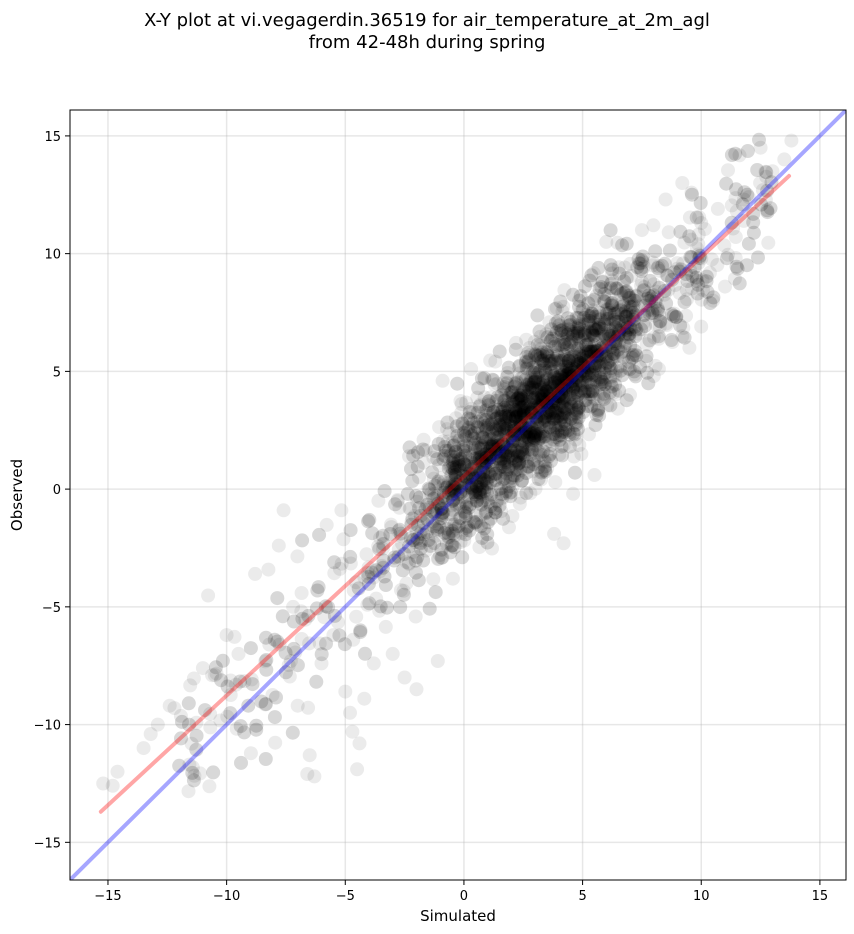 The height and width of the screenshot is (934, 854). Describe the element at coordinates (52, 255) in the screenshot. I see `y-tick-label: 10` at that location.